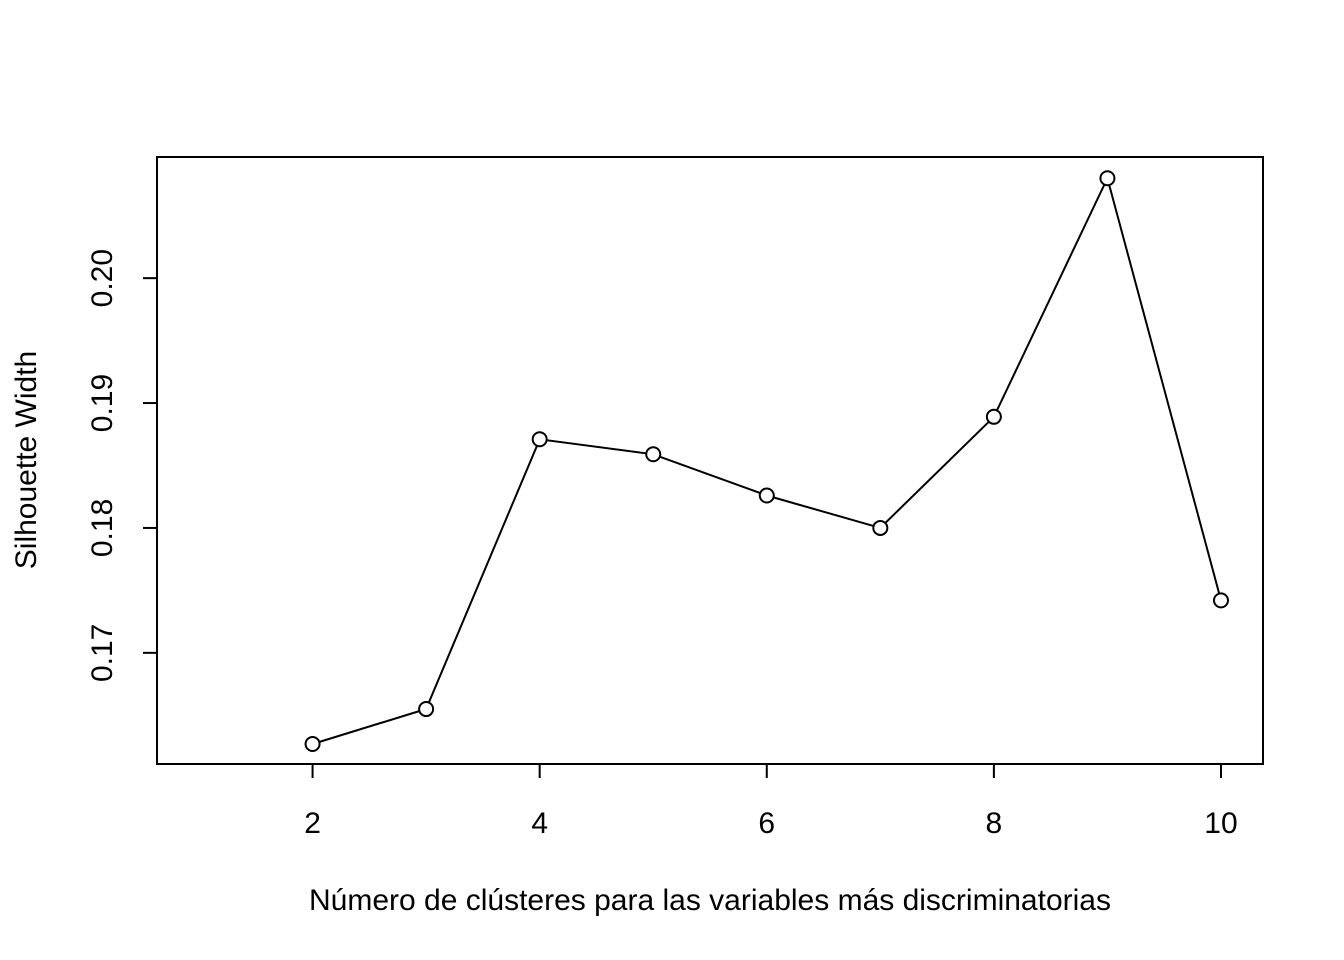  What do you see at coordinates (102, 528) in the screenshot?
I see `y-tick-label: 0.18` at bounding box center [102, 528].